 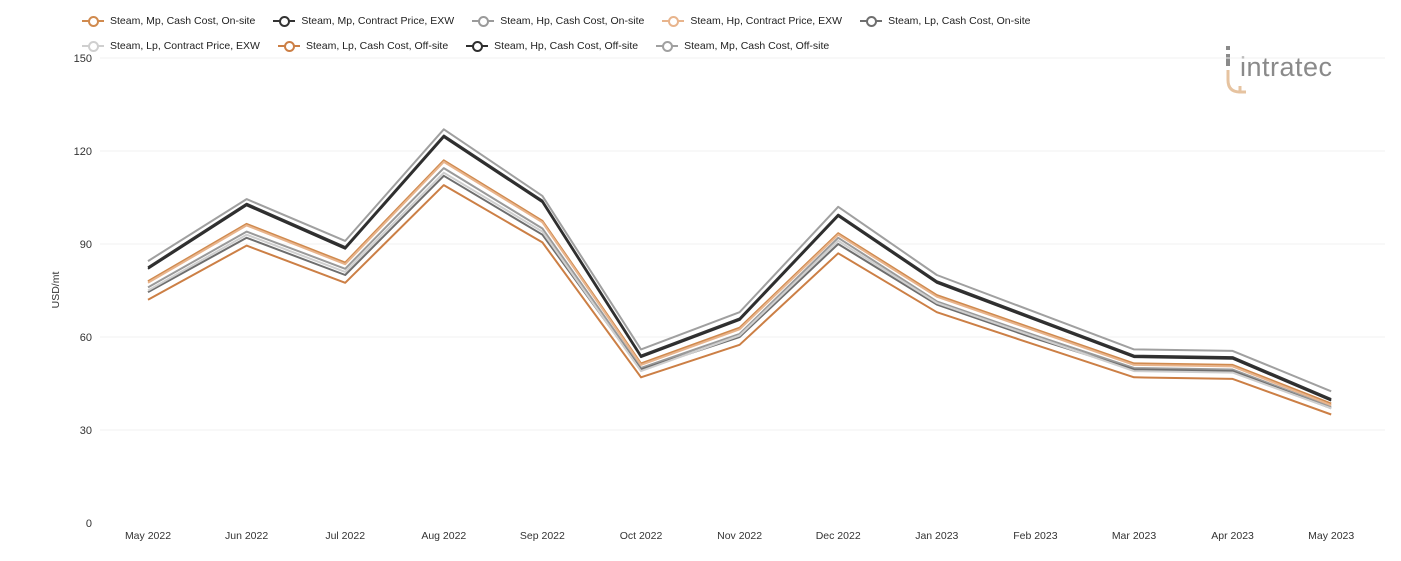 I want to click on x-tick-label: Apr 2023, so click(x=1232, y=536).